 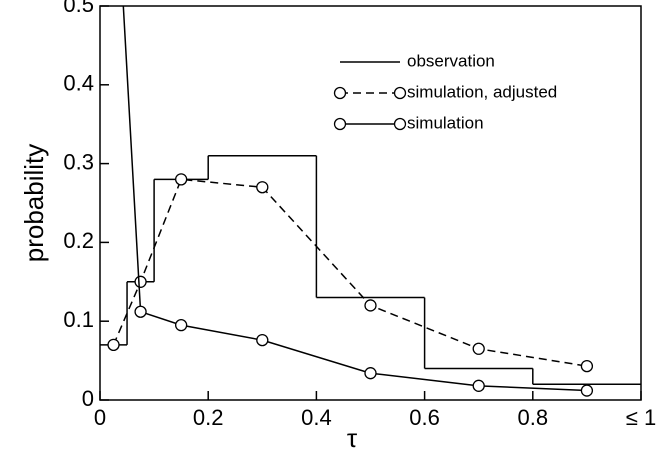 What do you see at coordinates (533, 417) in the screenshot?
I see `x-tick-label: 0.8` at bounding box center [533, 417].